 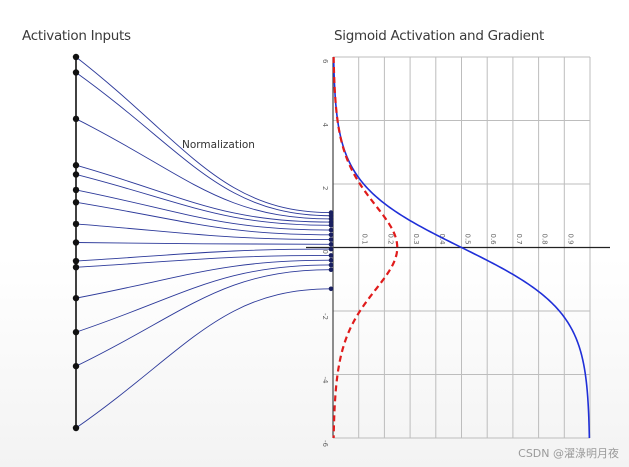 What do you see at coordinates (545, 239) in the screenshot?
I see `output-tick-label: 0.8` at bounding box center [545, 239].